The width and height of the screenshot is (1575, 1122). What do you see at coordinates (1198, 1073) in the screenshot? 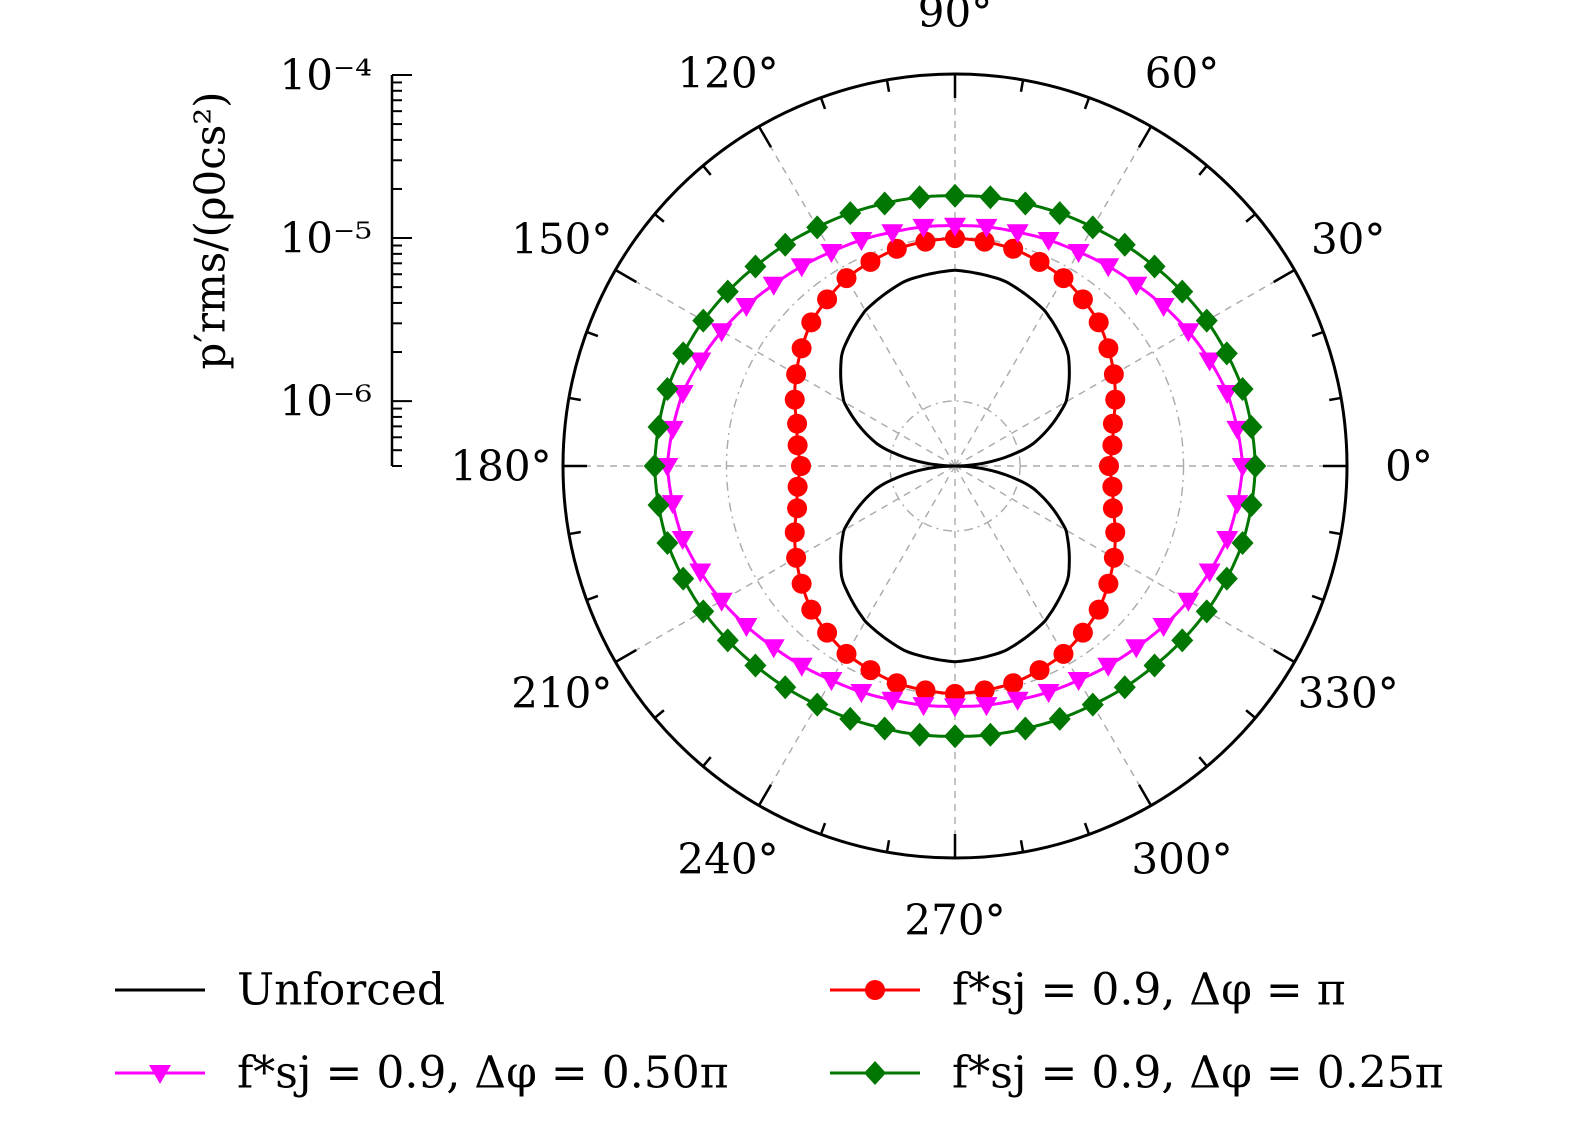
I see `legend-label: f*sj = 0.9, Δφ = 0.25π` at bounding box center [1198, 1073].